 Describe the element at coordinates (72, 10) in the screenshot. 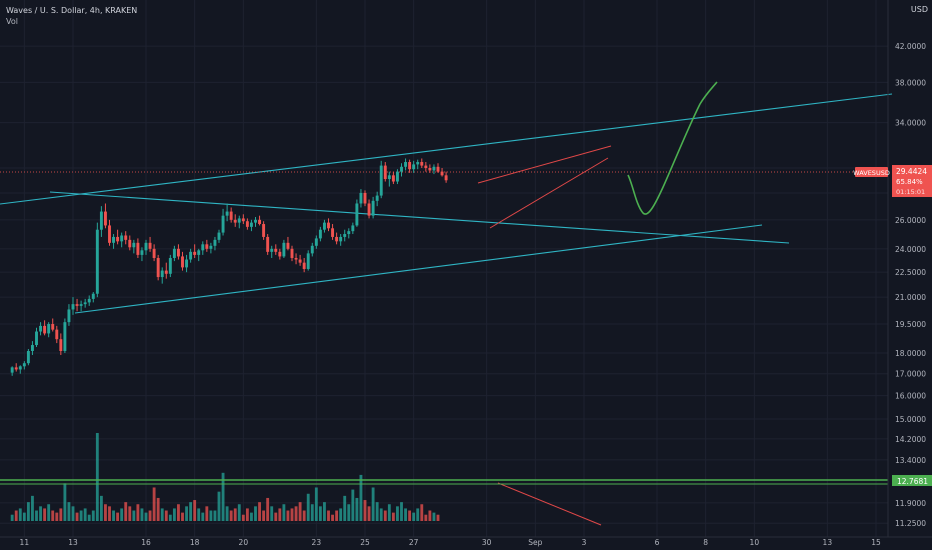

I see `symbol-title: Waves / U. S. Dollar, 4h, KRAKEN` at that location.